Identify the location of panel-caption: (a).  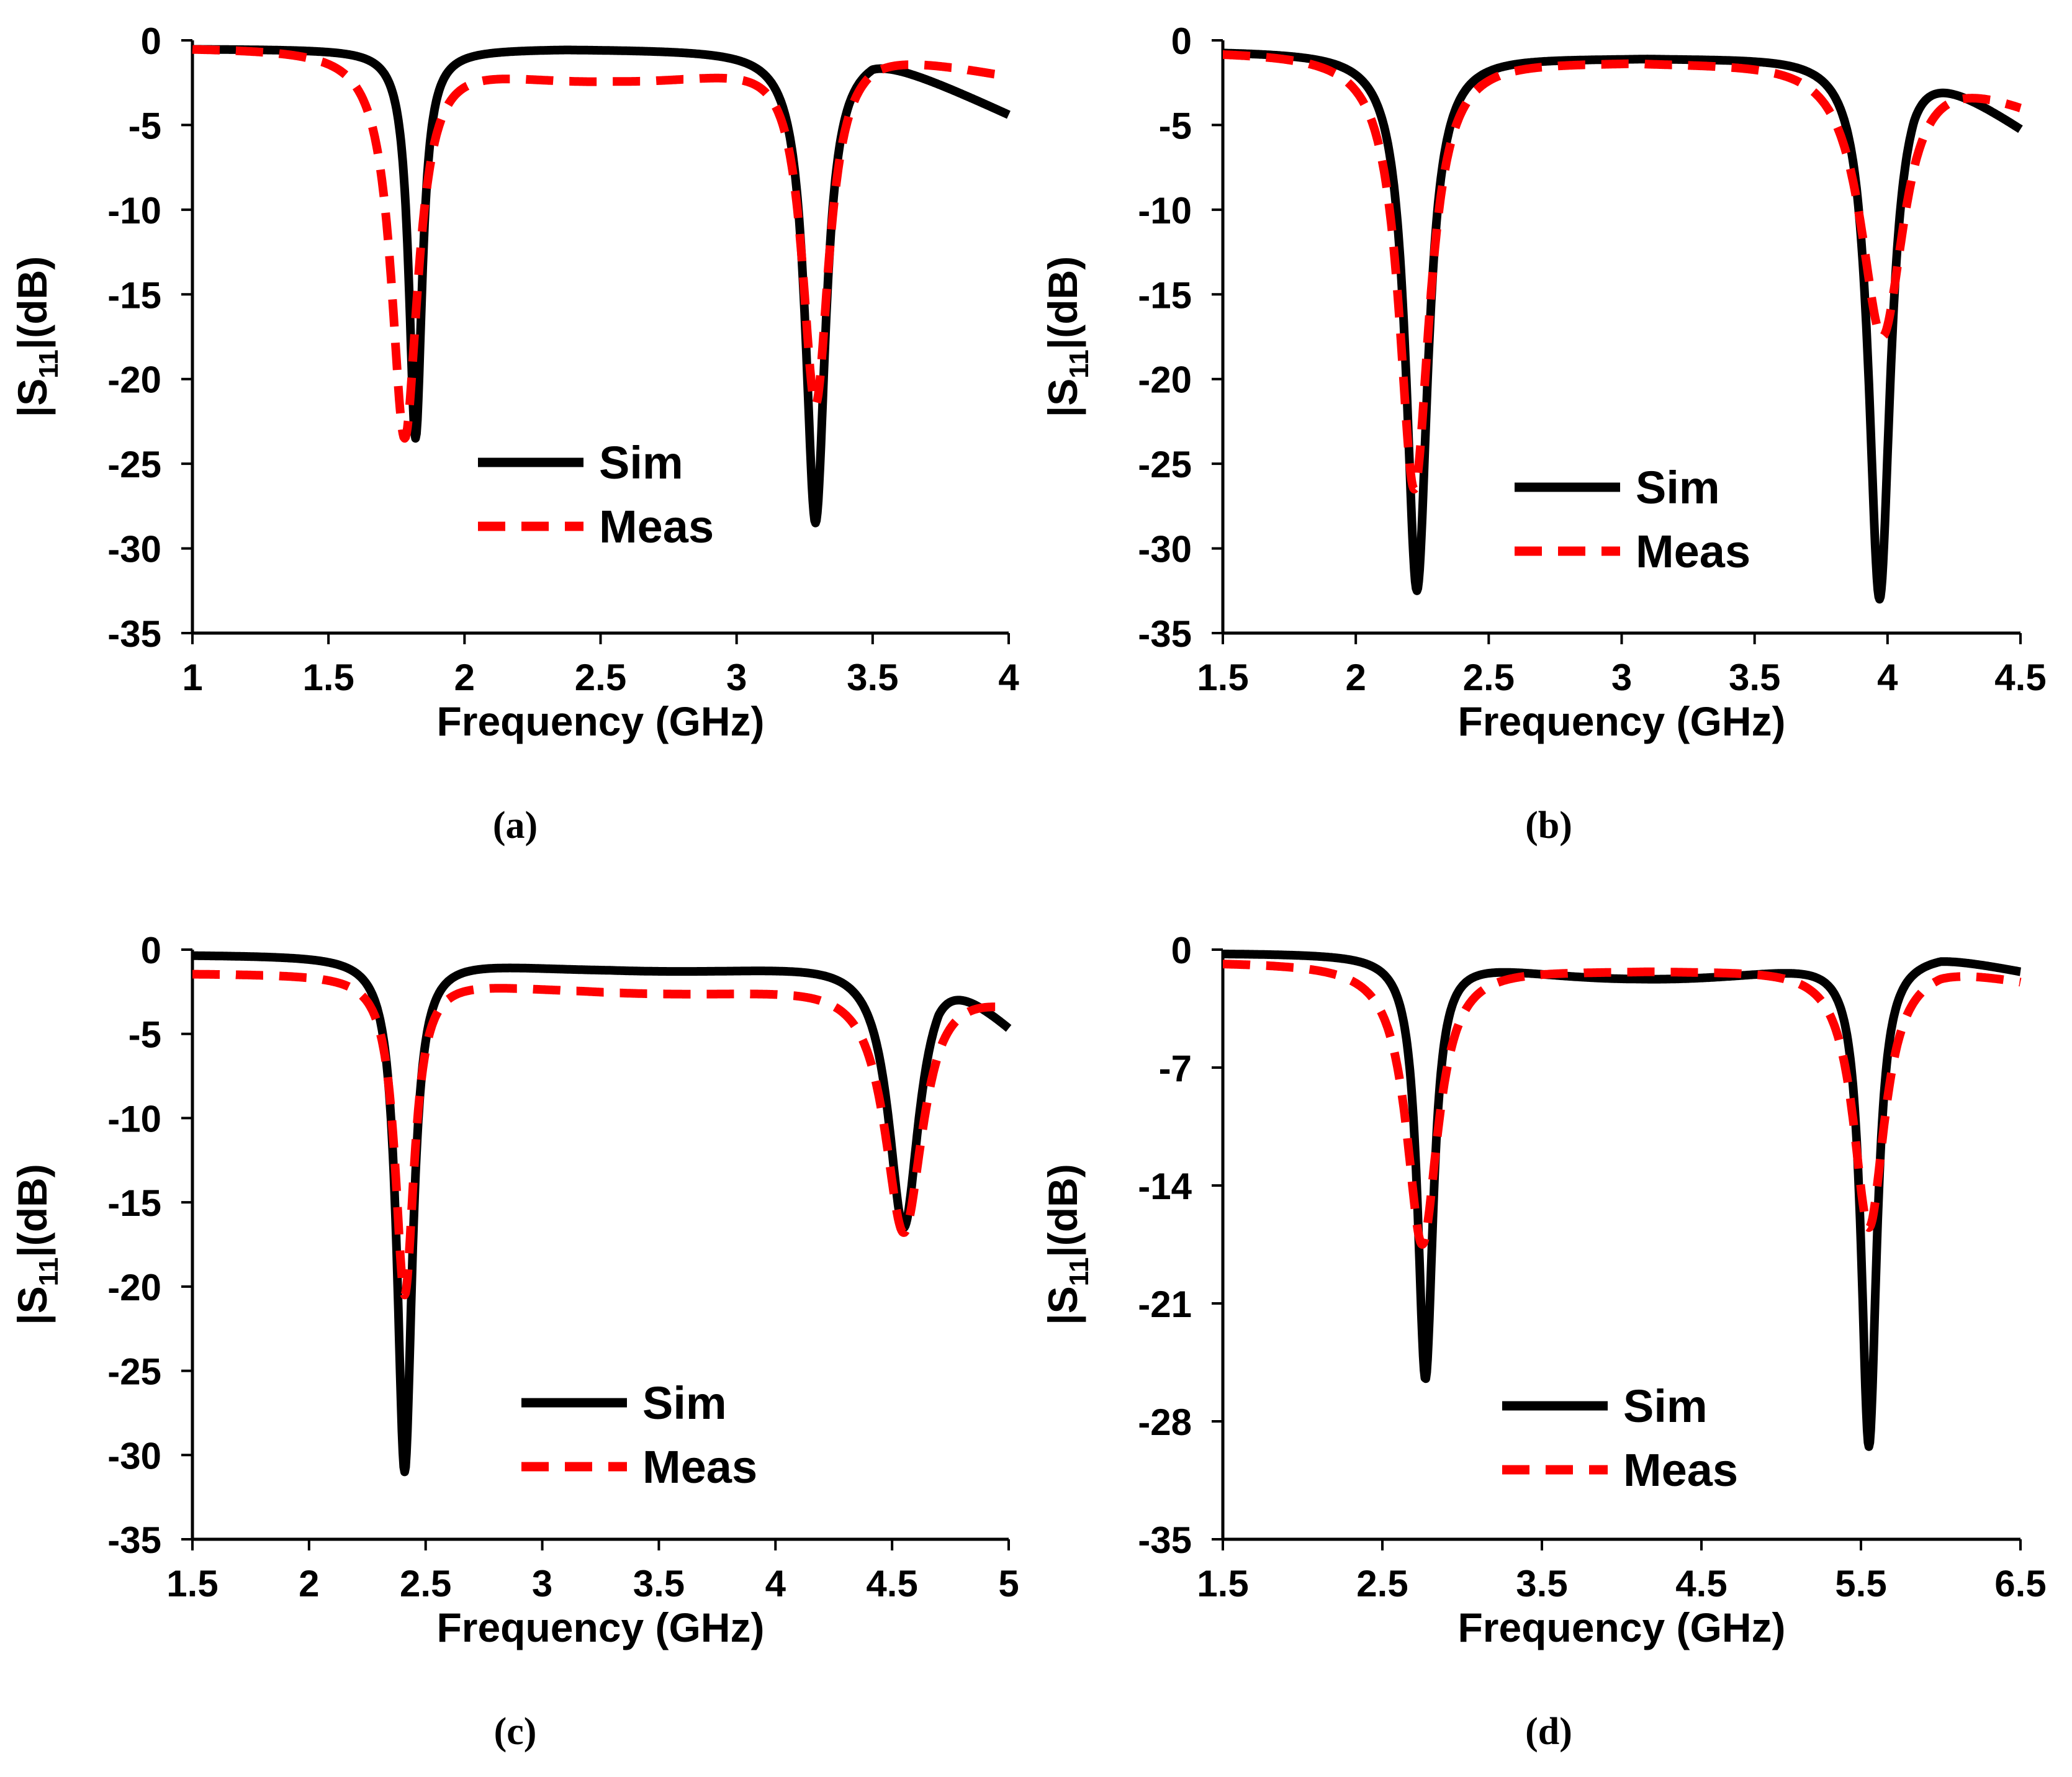
(515, 825).